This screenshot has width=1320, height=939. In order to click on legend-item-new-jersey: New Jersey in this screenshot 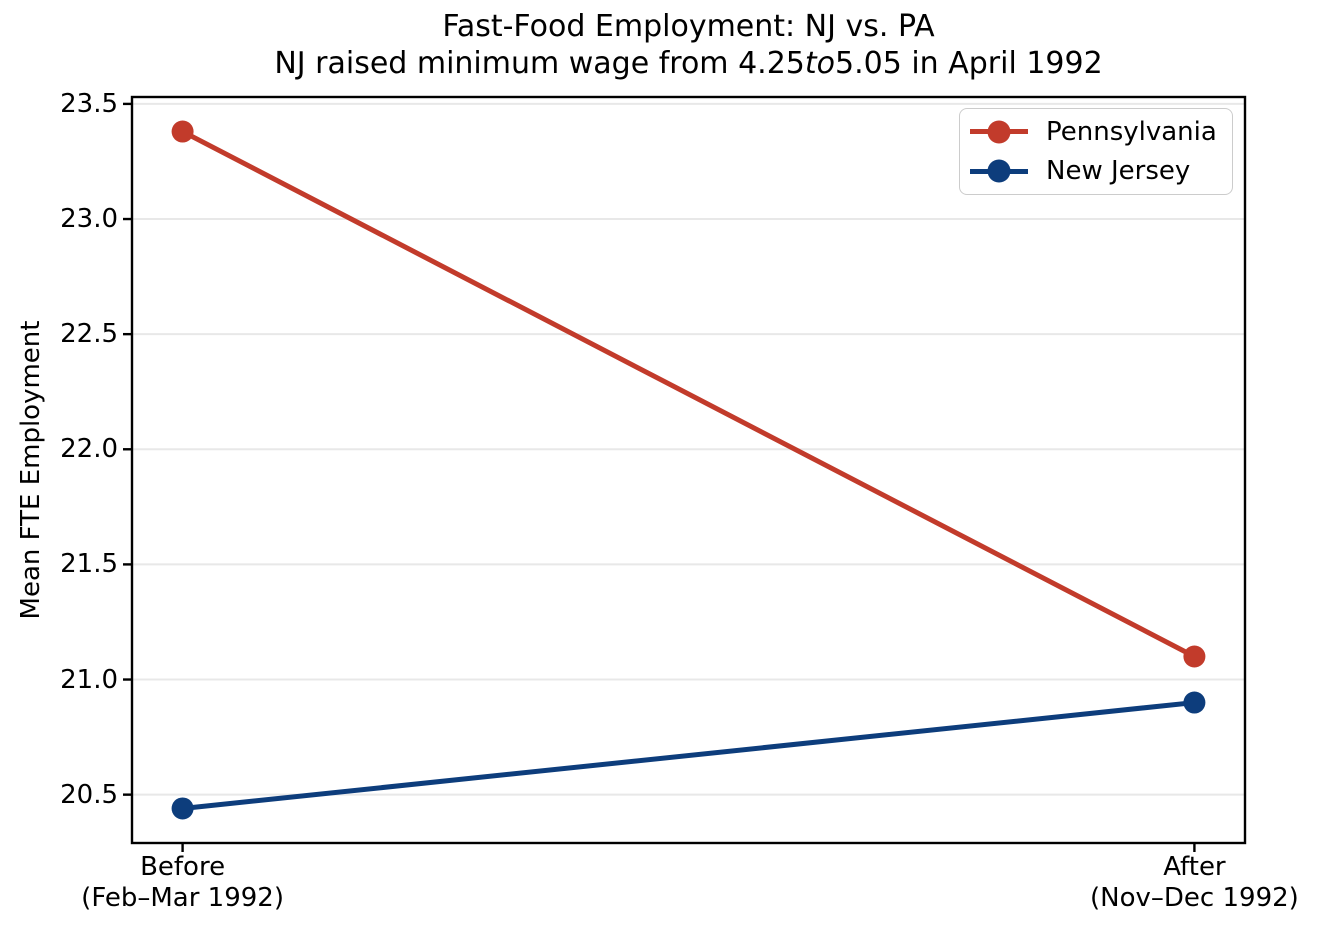, I will do `click(1096, 172)`.